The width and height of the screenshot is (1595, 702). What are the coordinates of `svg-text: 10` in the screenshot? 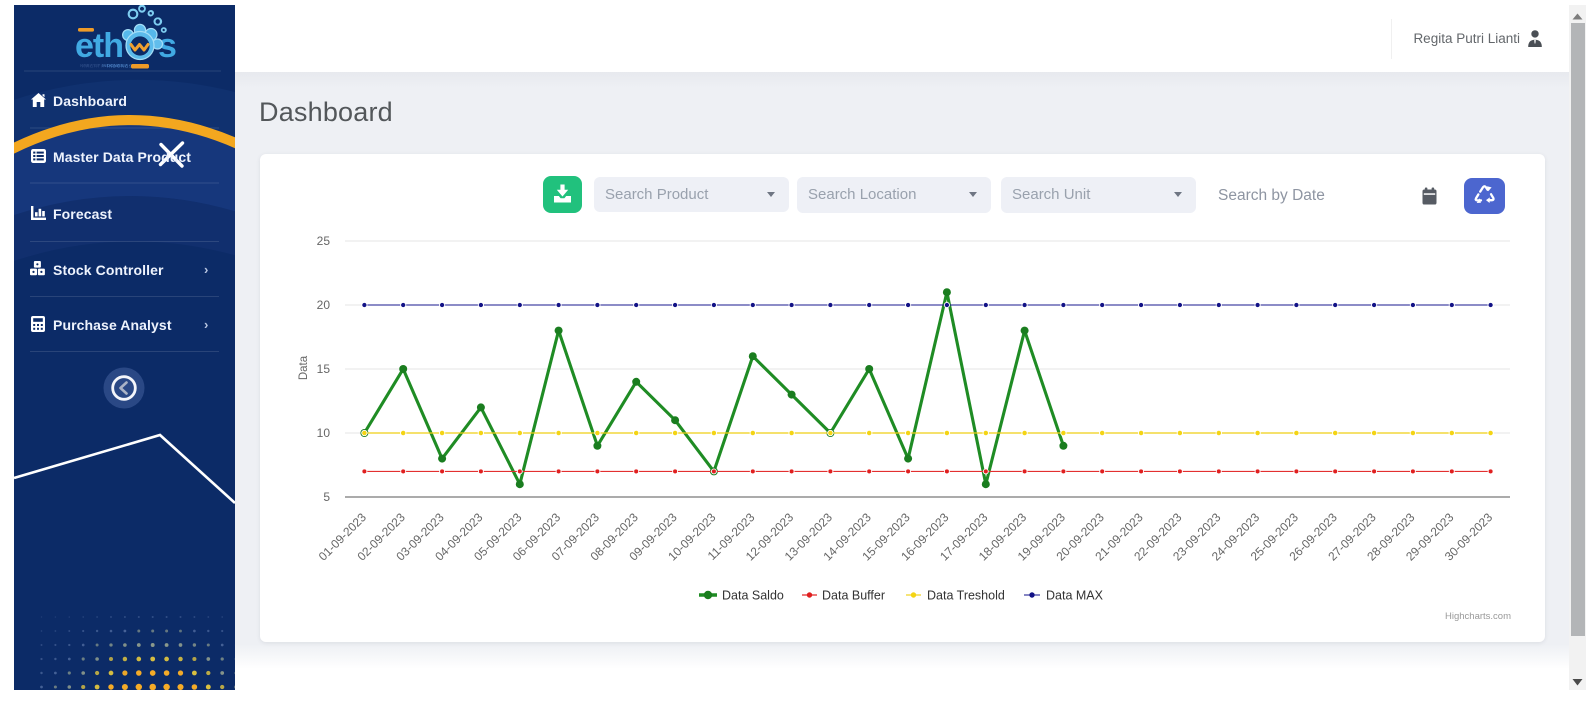 It's located at (324, 433).